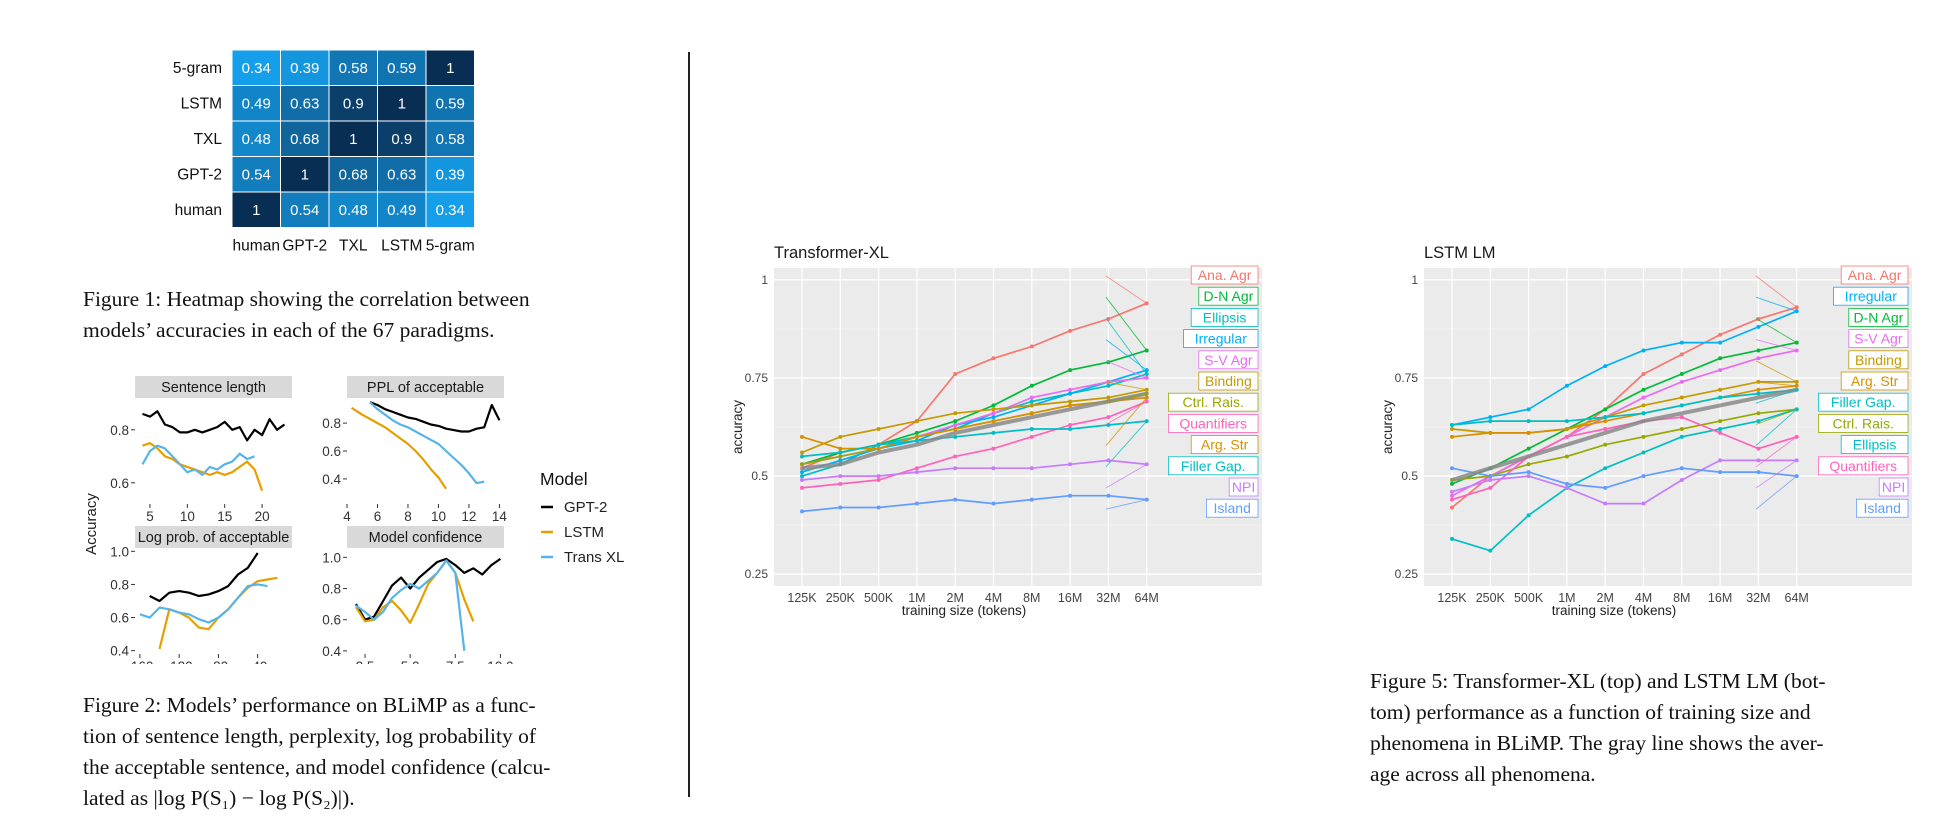  Describe the element at coordinates (258, 661) in the screenshot. I see `x-tick-label: -40` at that location.